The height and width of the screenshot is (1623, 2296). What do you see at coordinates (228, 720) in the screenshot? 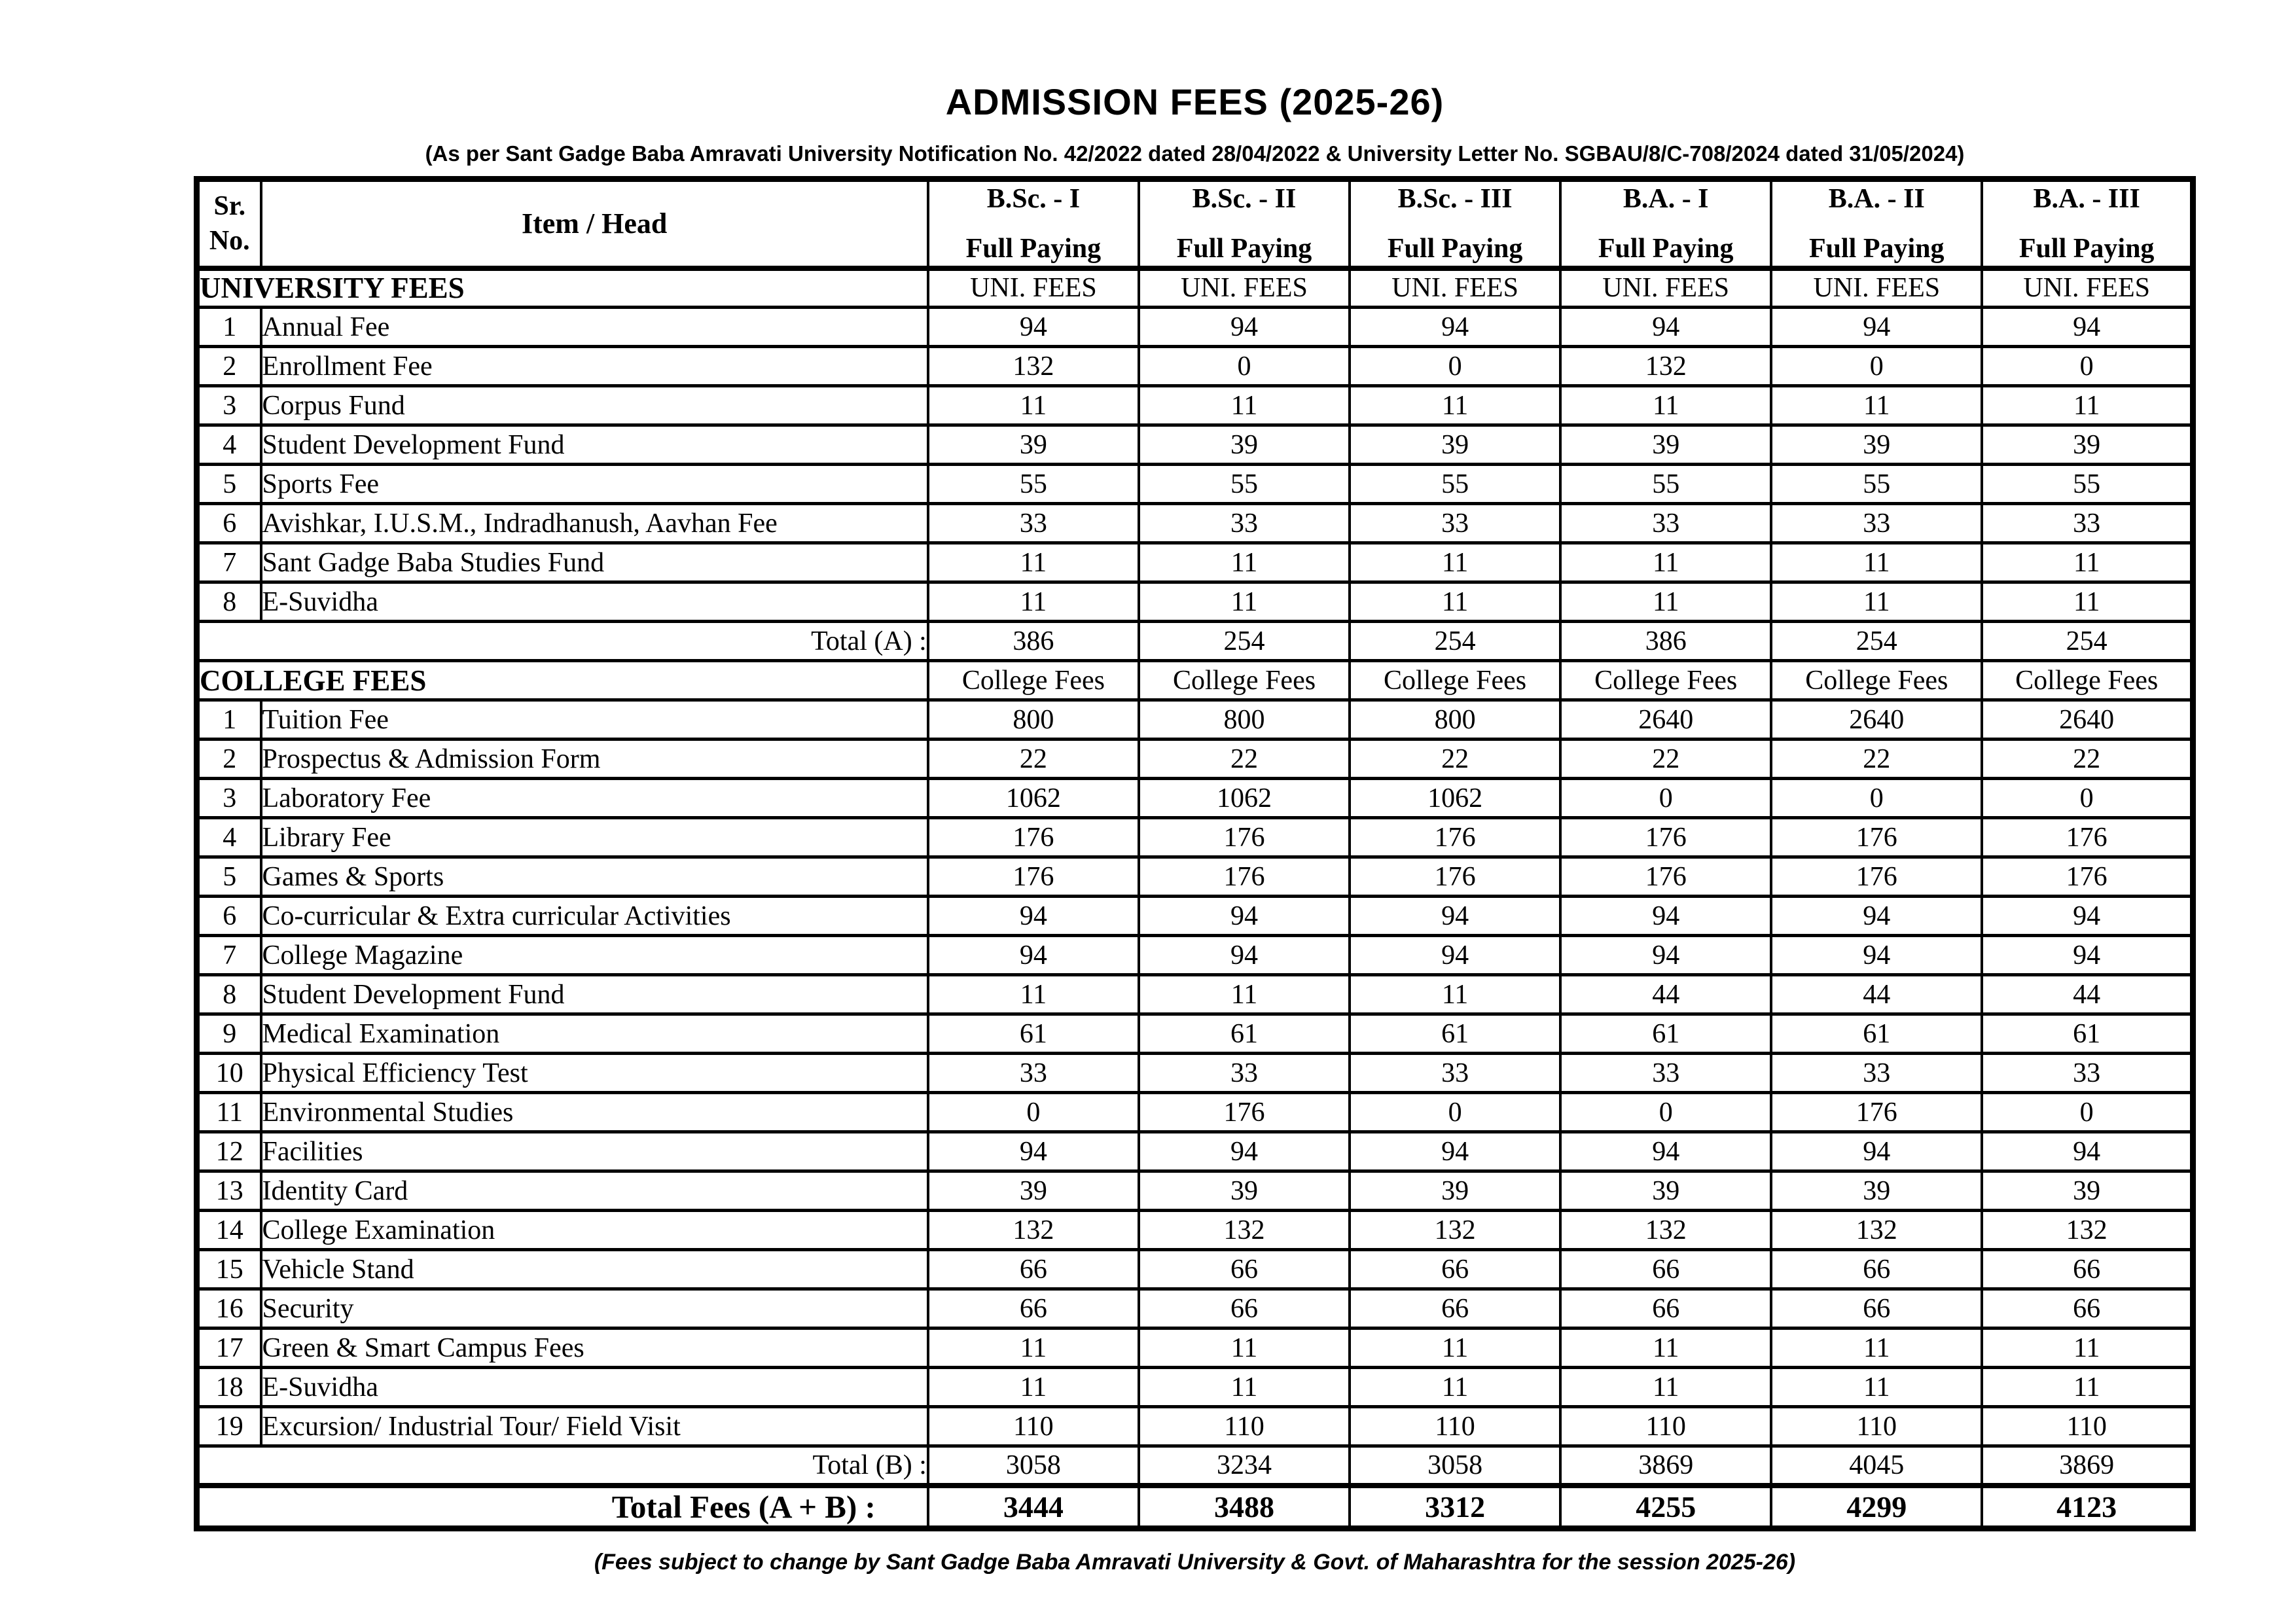
I see `sr-cell: 1` at bounding box center [228, 720].